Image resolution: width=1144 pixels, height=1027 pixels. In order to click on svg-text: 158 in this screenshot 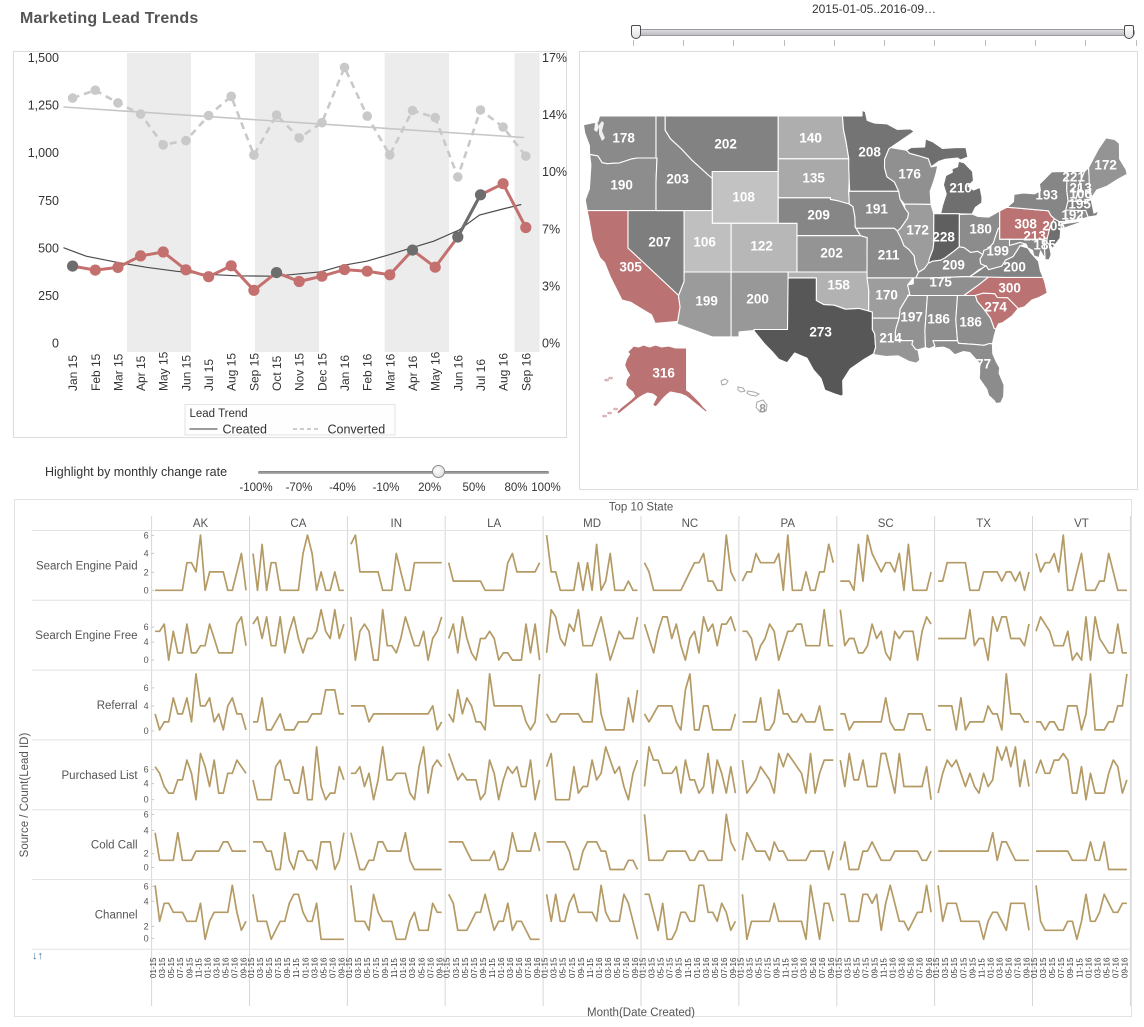, I will do `click(838, 285)`.